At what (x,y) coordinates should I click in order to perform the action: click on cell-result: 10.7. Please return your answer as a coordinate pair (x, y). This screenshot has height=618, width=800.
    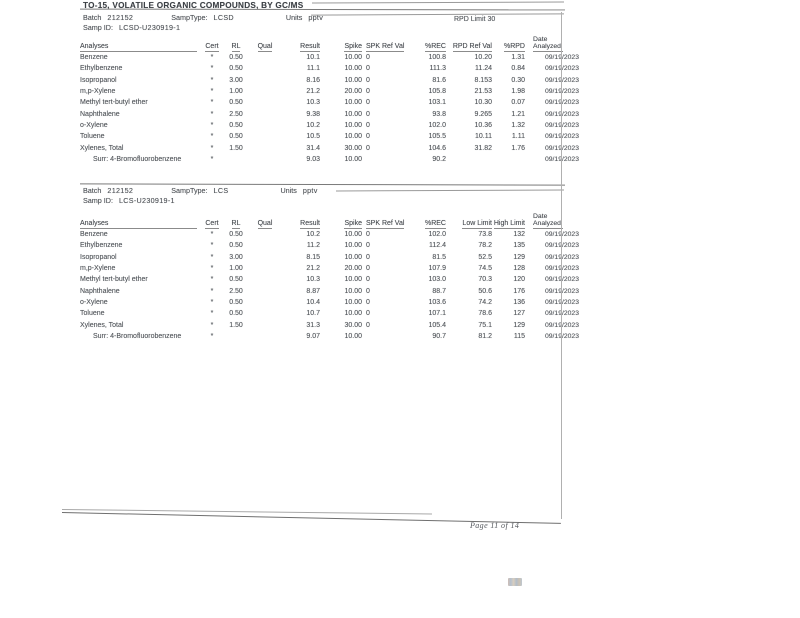
    Looking at the image, I should click on (313, 314).